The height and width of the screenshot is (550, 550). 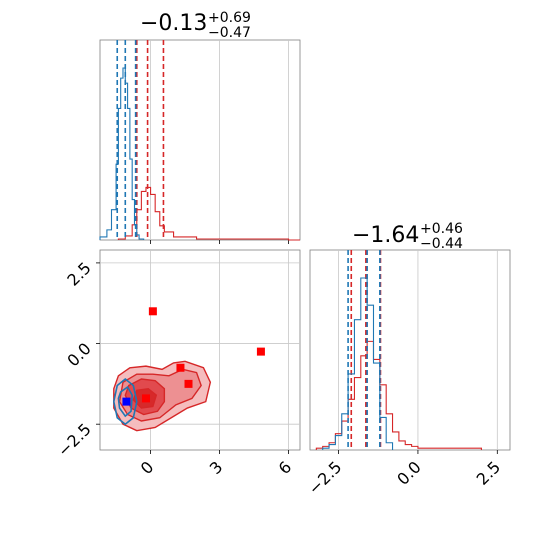 What do you see at coordinates (173, 23) in the screenshot?
I see `marginal-x-title: −0.13` at bounding box center [173, 23].